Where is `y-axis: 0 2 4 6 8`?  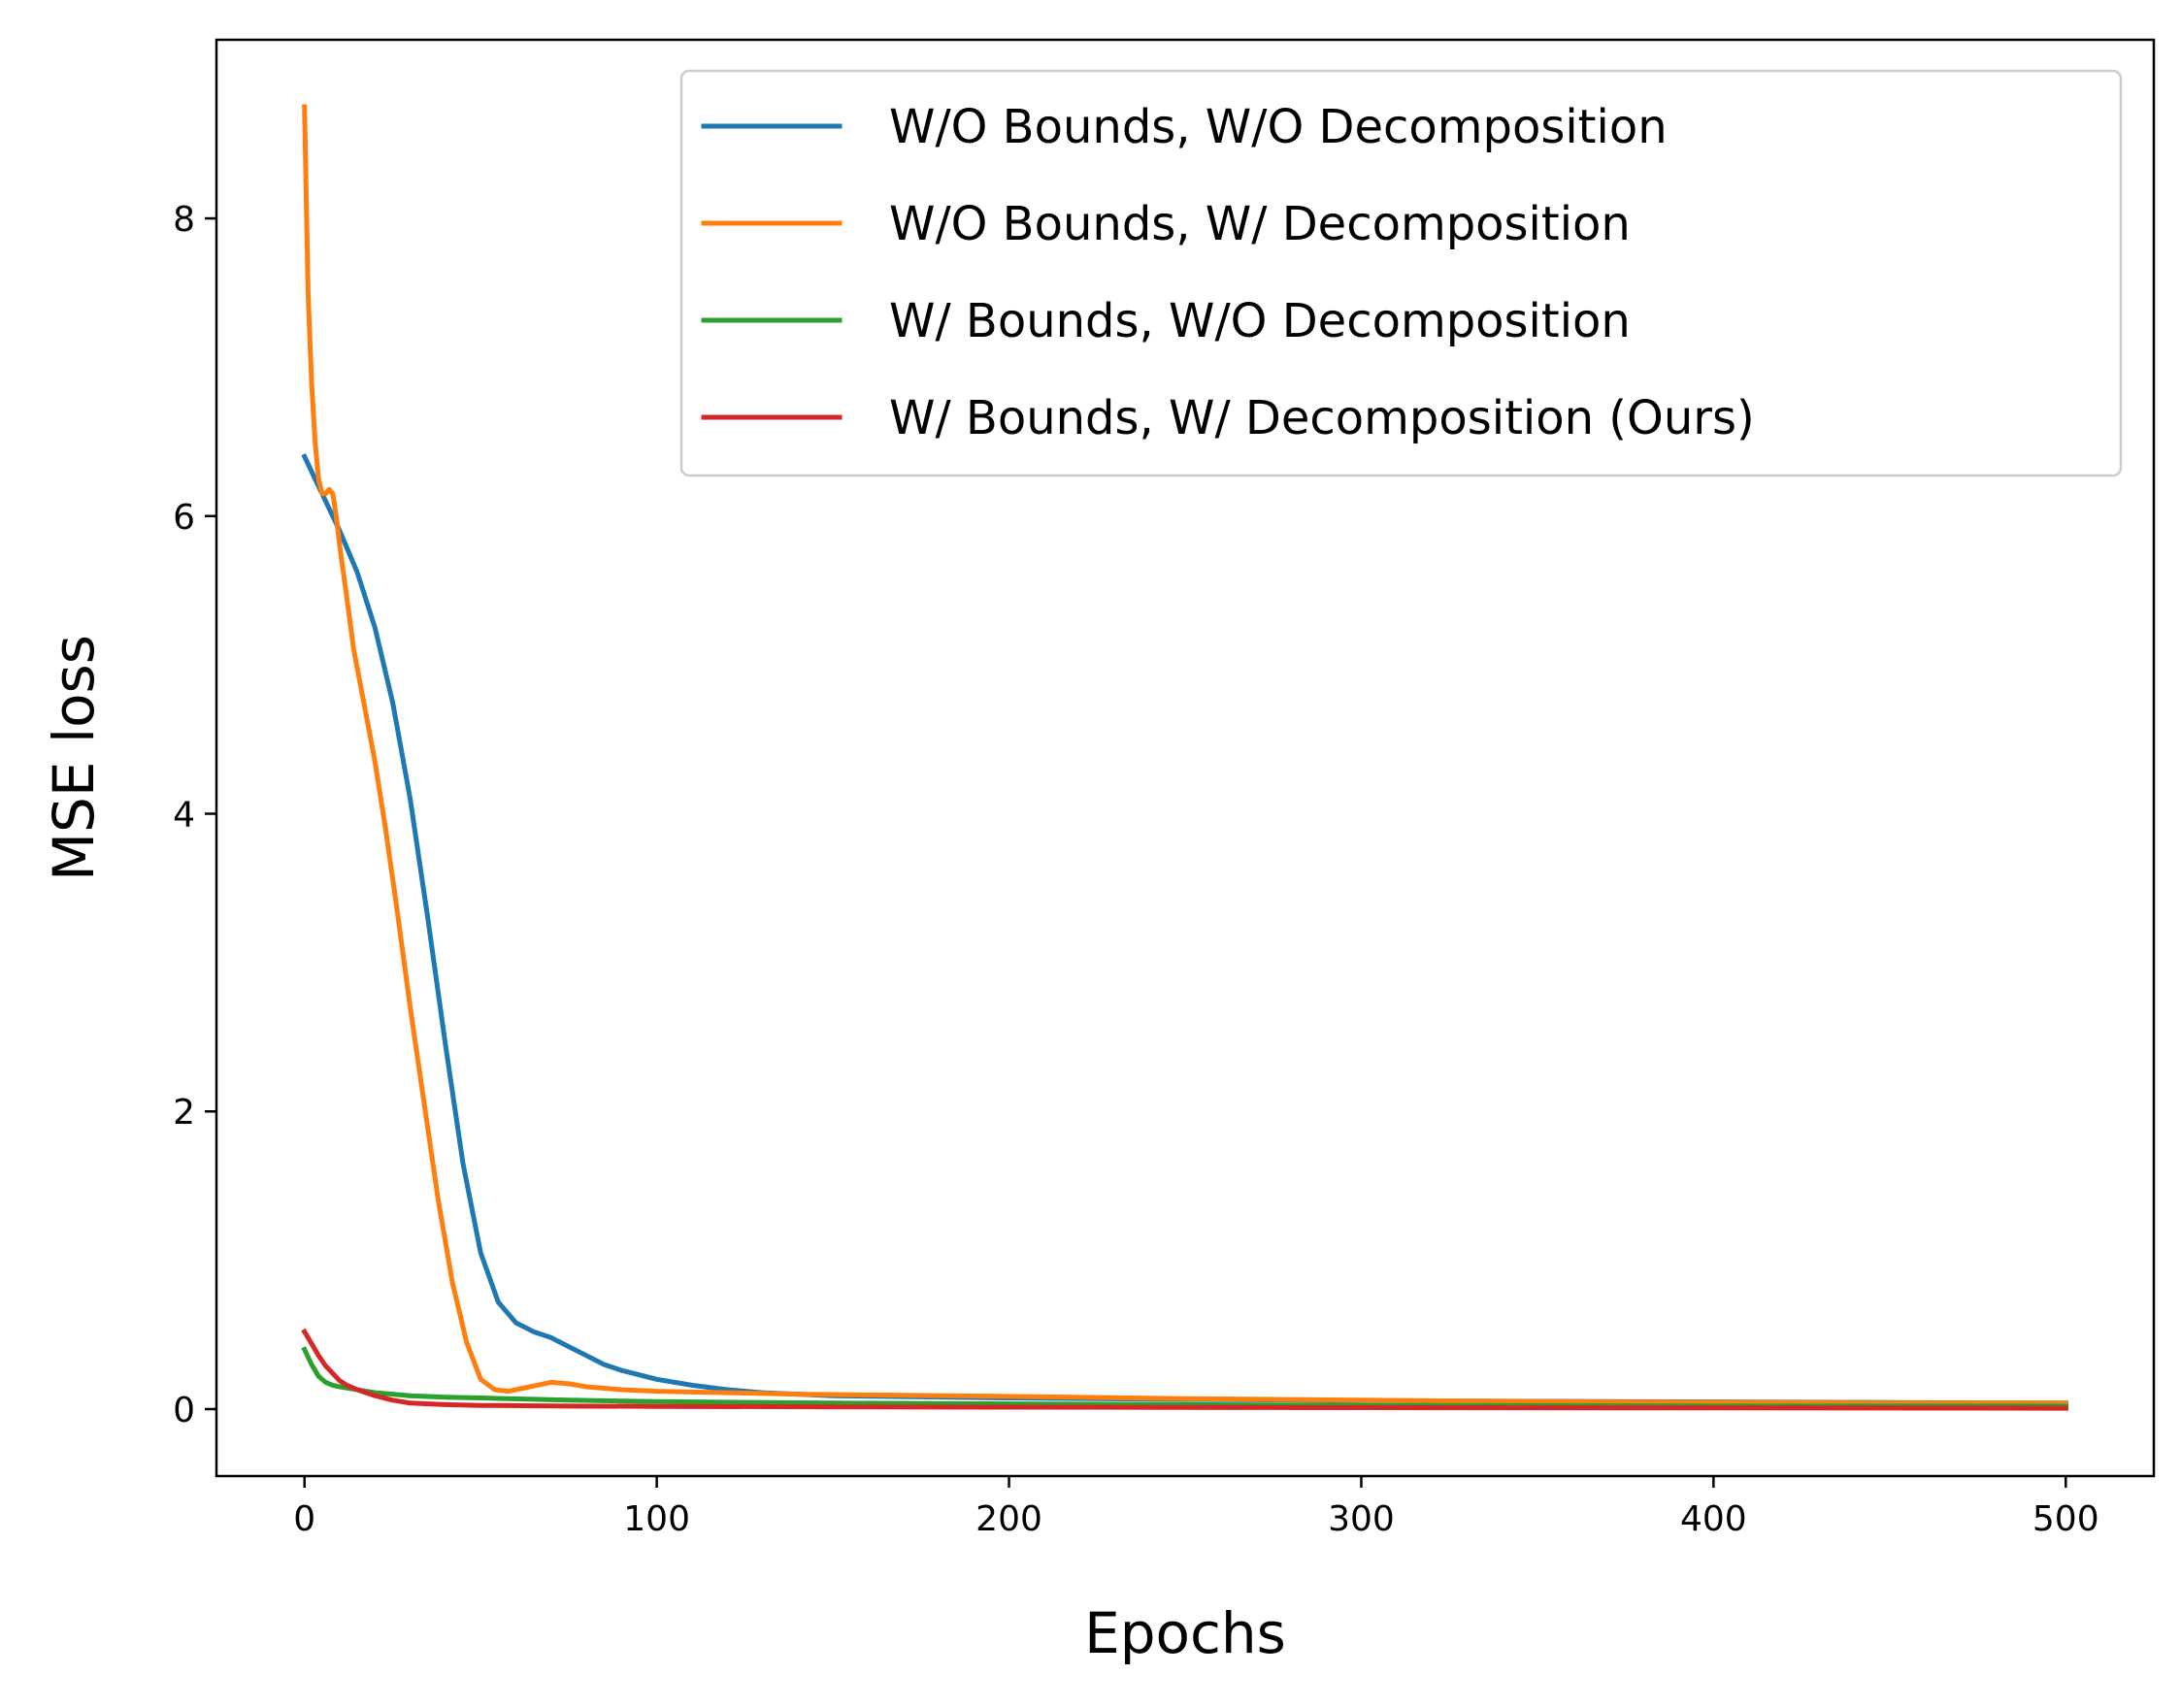
y-axis: 0 2 4 6 8 is located at coordinates (194, 815).